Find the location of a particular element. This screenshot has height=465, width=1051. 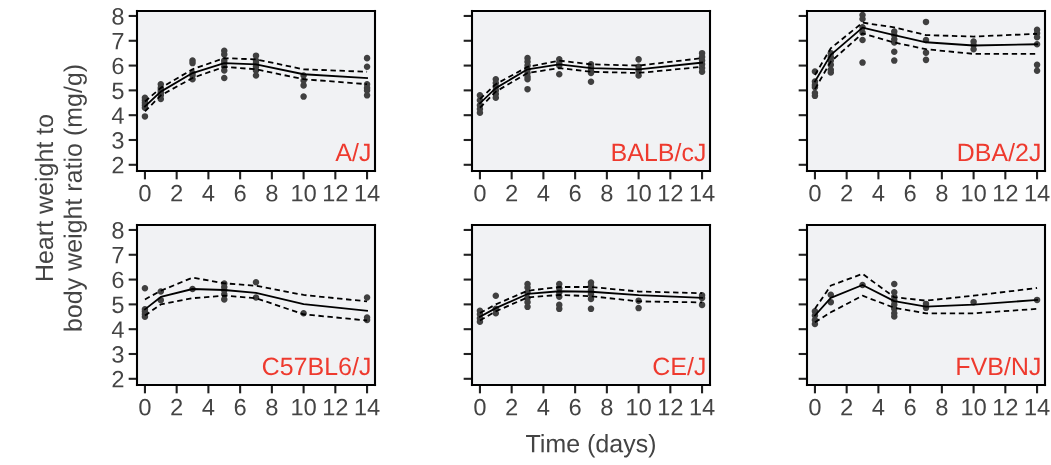

text: BALB/cJ is located at coordinates (658, 152).